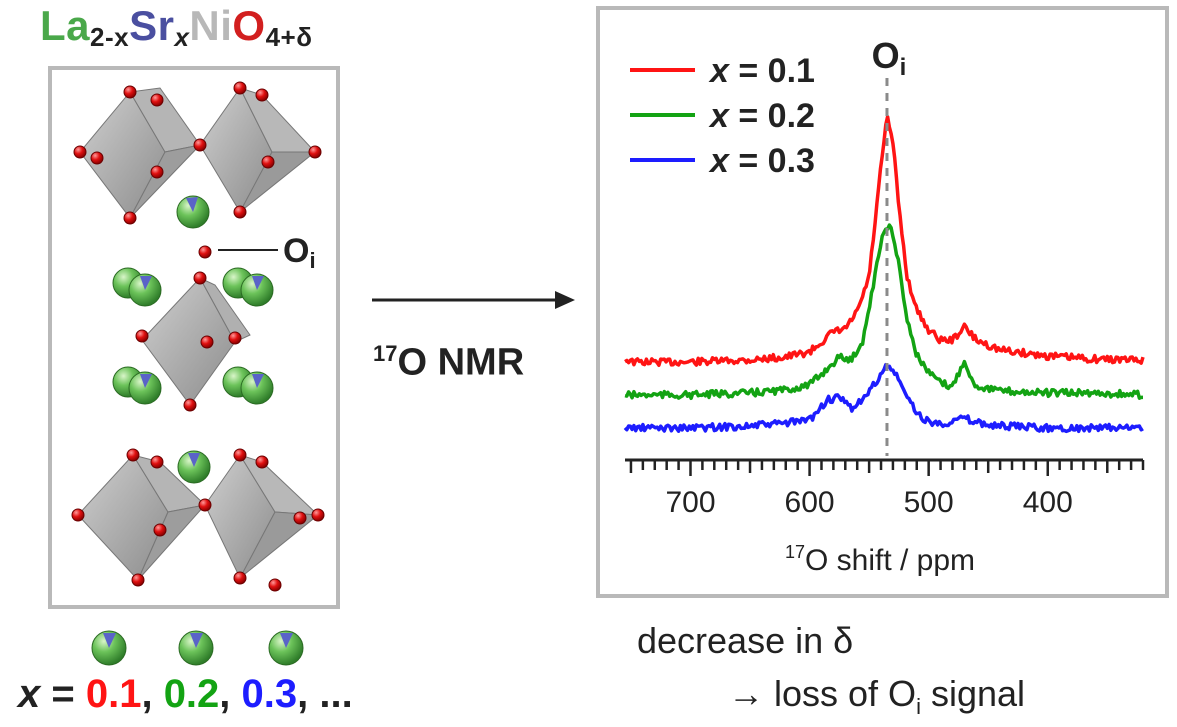 The image size is (1177, 727). I want to click on caption-line-2: → loss of Oi signal, so click(876, 696).